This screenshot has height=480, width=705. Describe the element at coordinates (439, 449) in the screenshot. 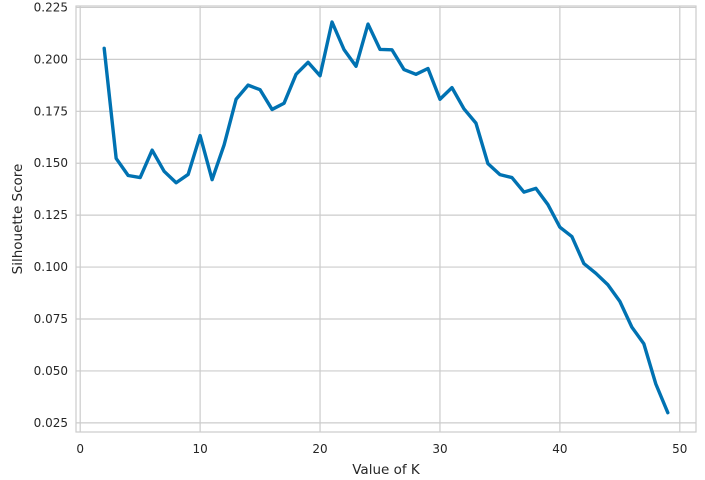

I see `x-tick-label: 30` at that location.